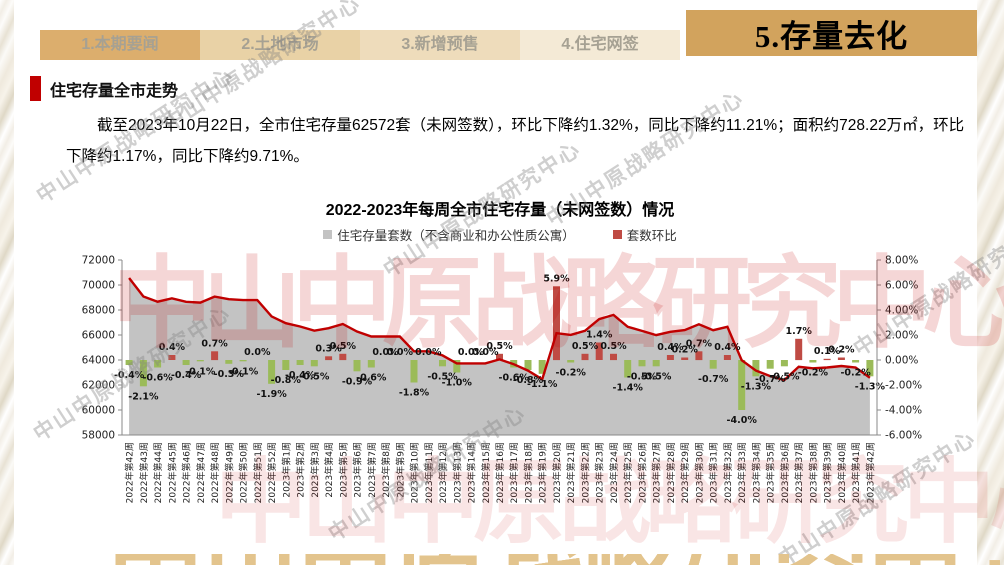 This screenshot has width=1004, height=565. Describe the element at coordinates (328, 234) in the screenshot. I see `legend-swatch-stock` at that location.